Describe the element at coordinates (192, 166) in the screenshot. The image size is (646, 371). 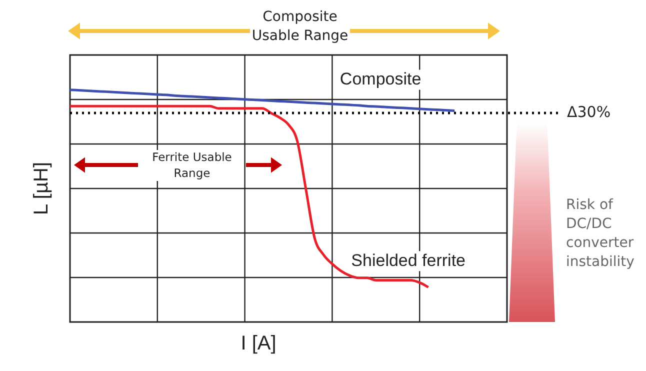
I see `annotation: Ferrite Usable Range` at that location.